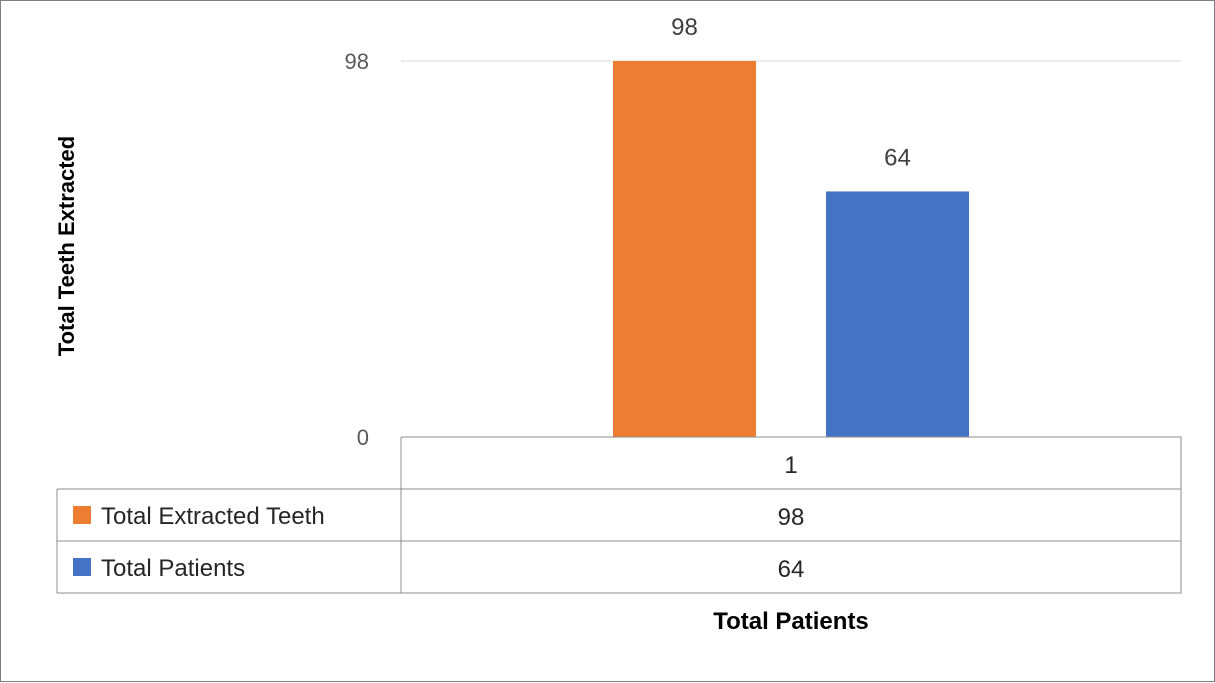 This screenshot has width=1215, height=683. I want to click on table-value-cell: 64, so click(791, 569).